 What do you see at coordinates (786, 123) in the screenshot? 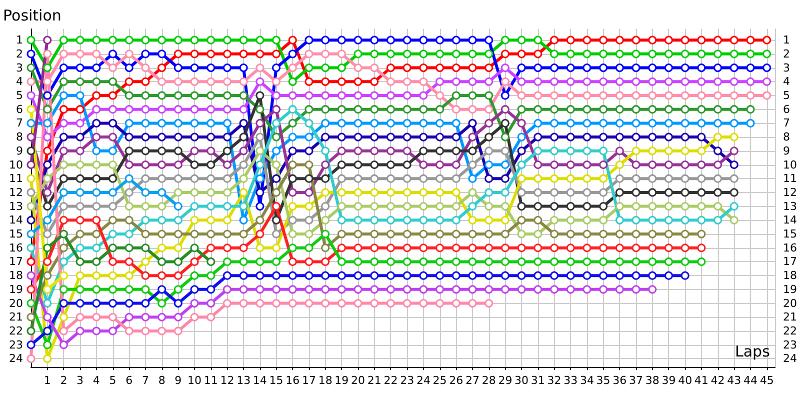
I see `y2-tick-label: 7` at bounding box center [786, 123].